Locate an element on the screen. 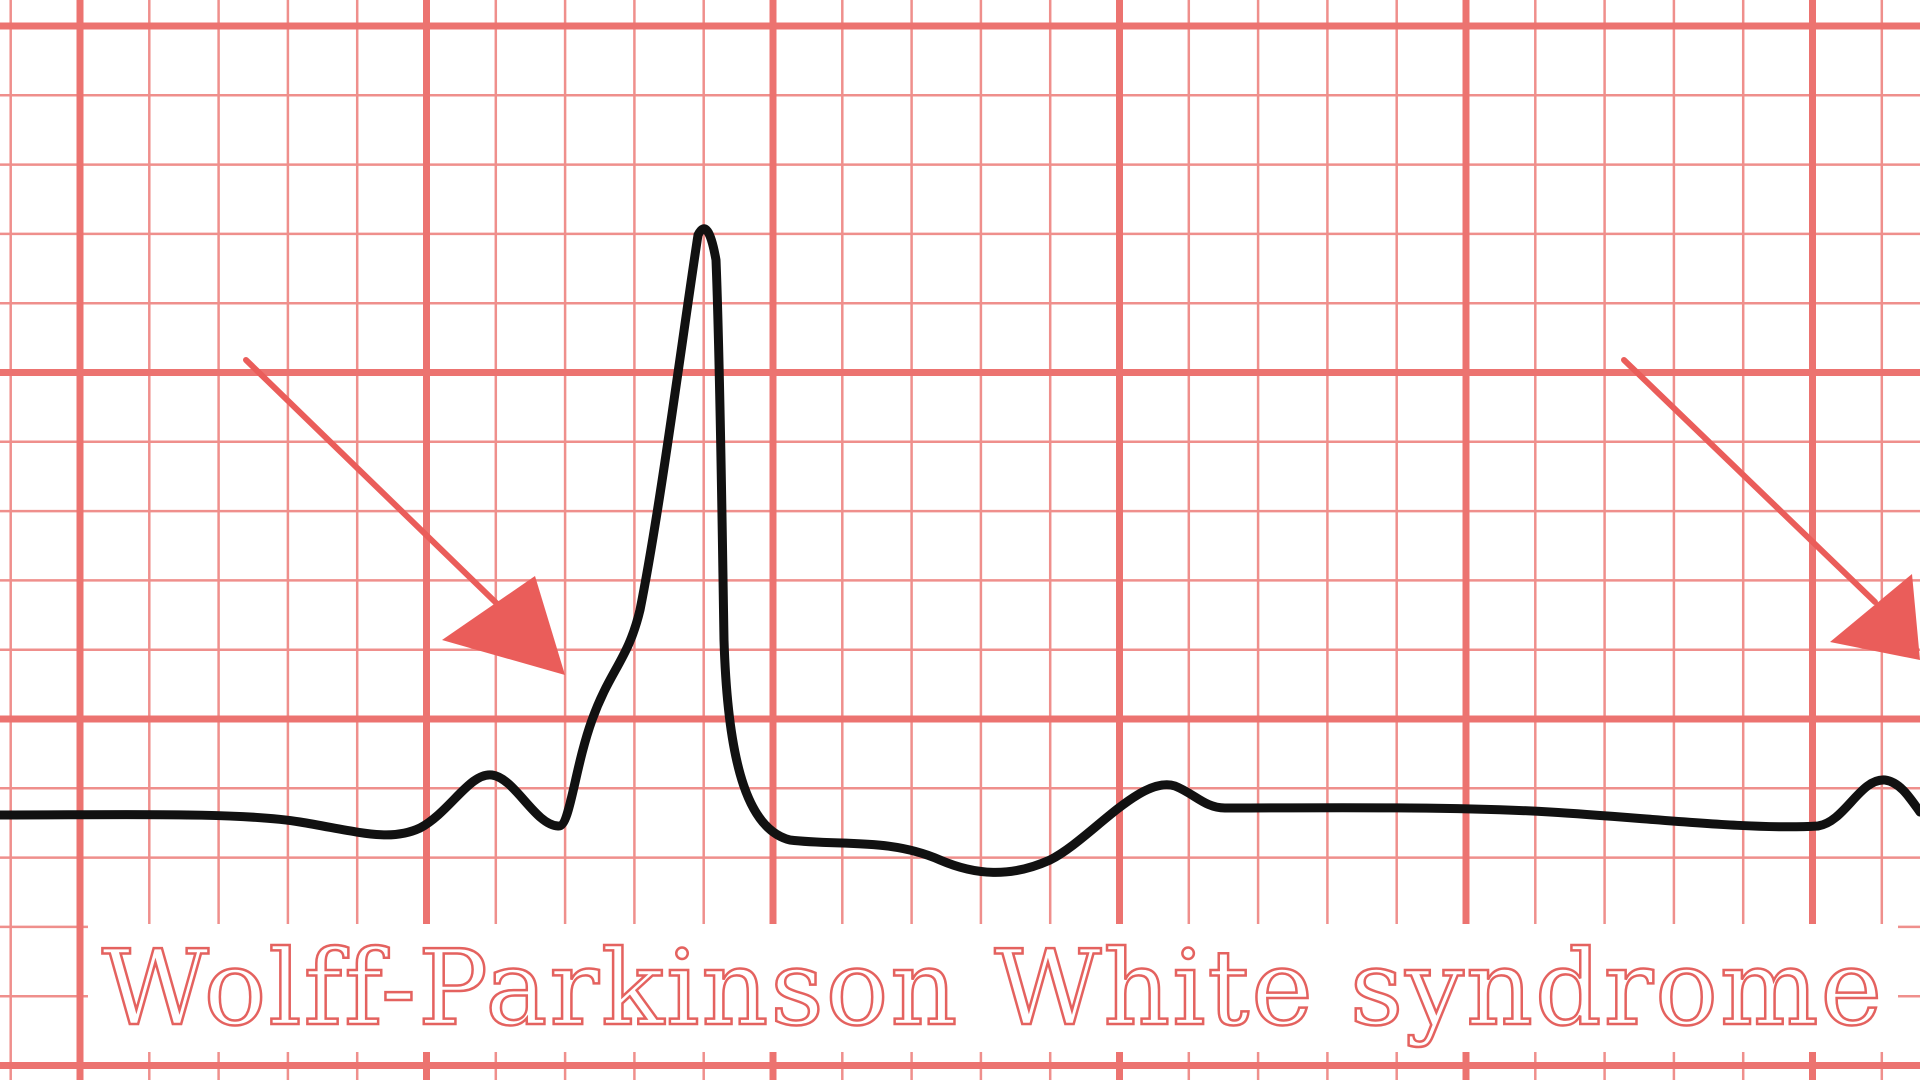  caption-background is located at coordinates (993, 988).